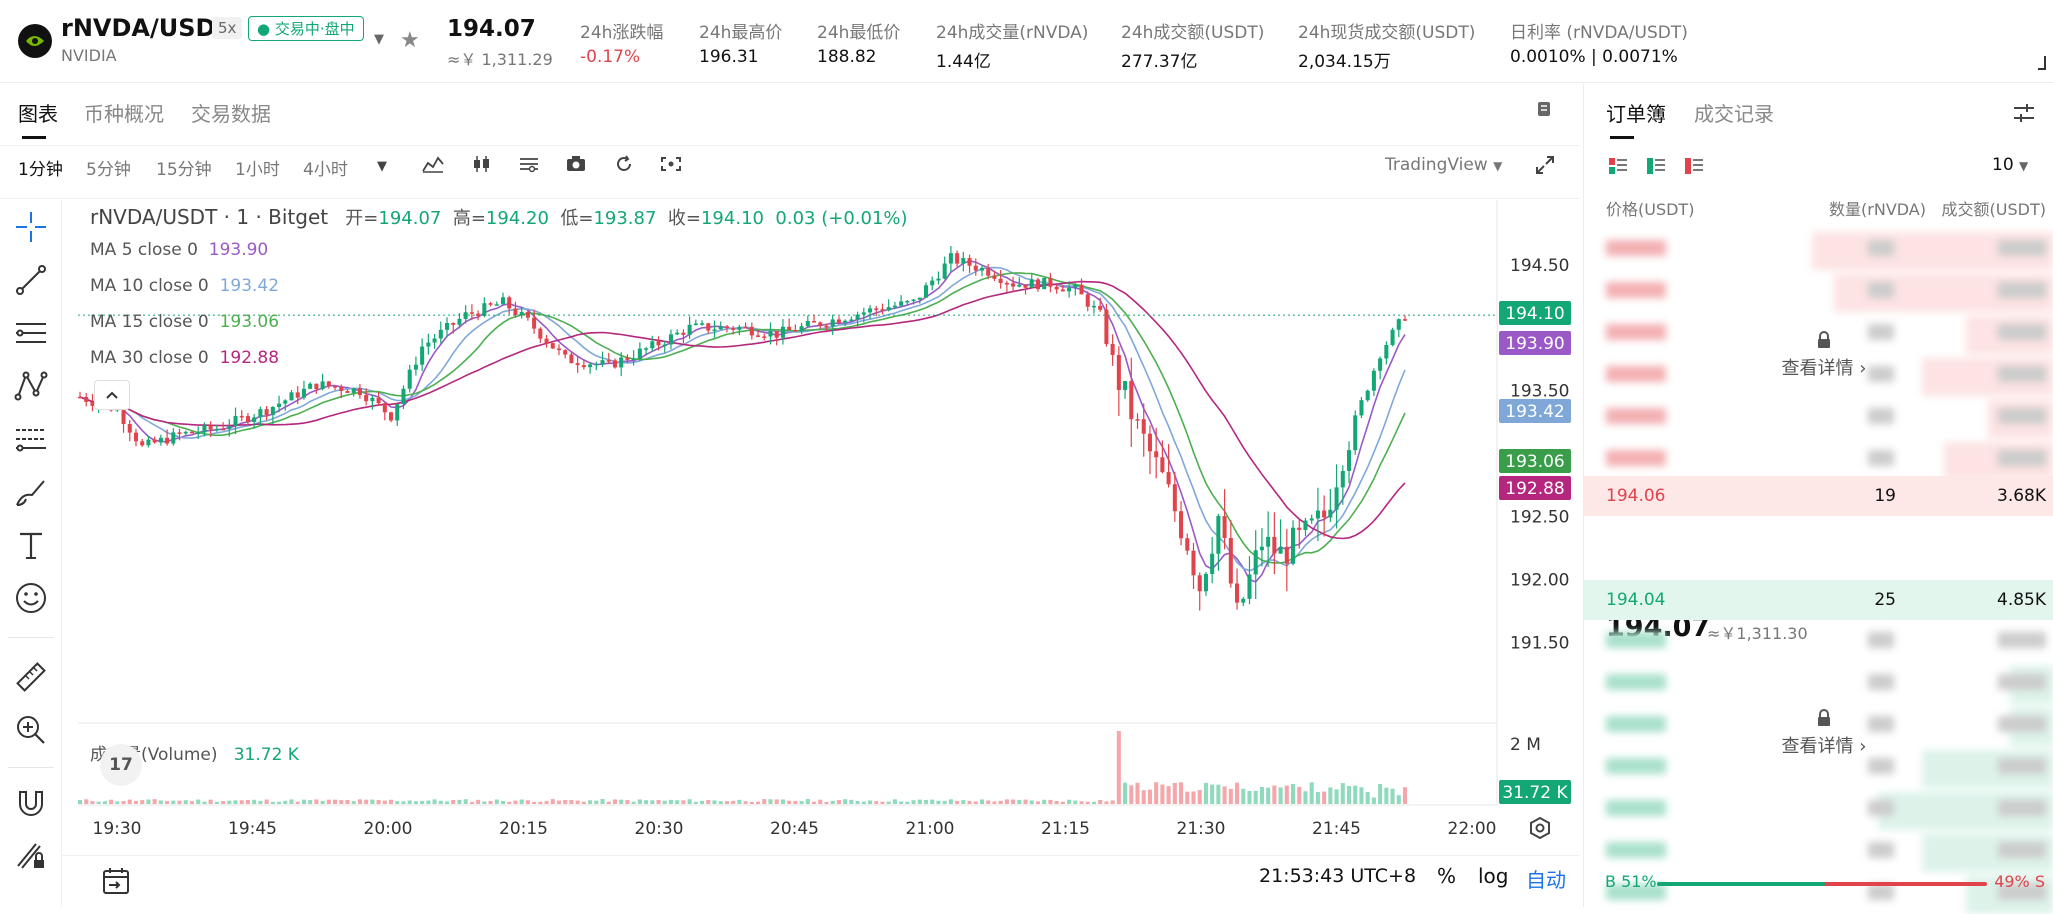 The width and height of the screenshot is (2053, 914). What do you see at coordinates (1881, 248) in the screenshot?
I see `ask-qty` at bounding box center [1881, 248].